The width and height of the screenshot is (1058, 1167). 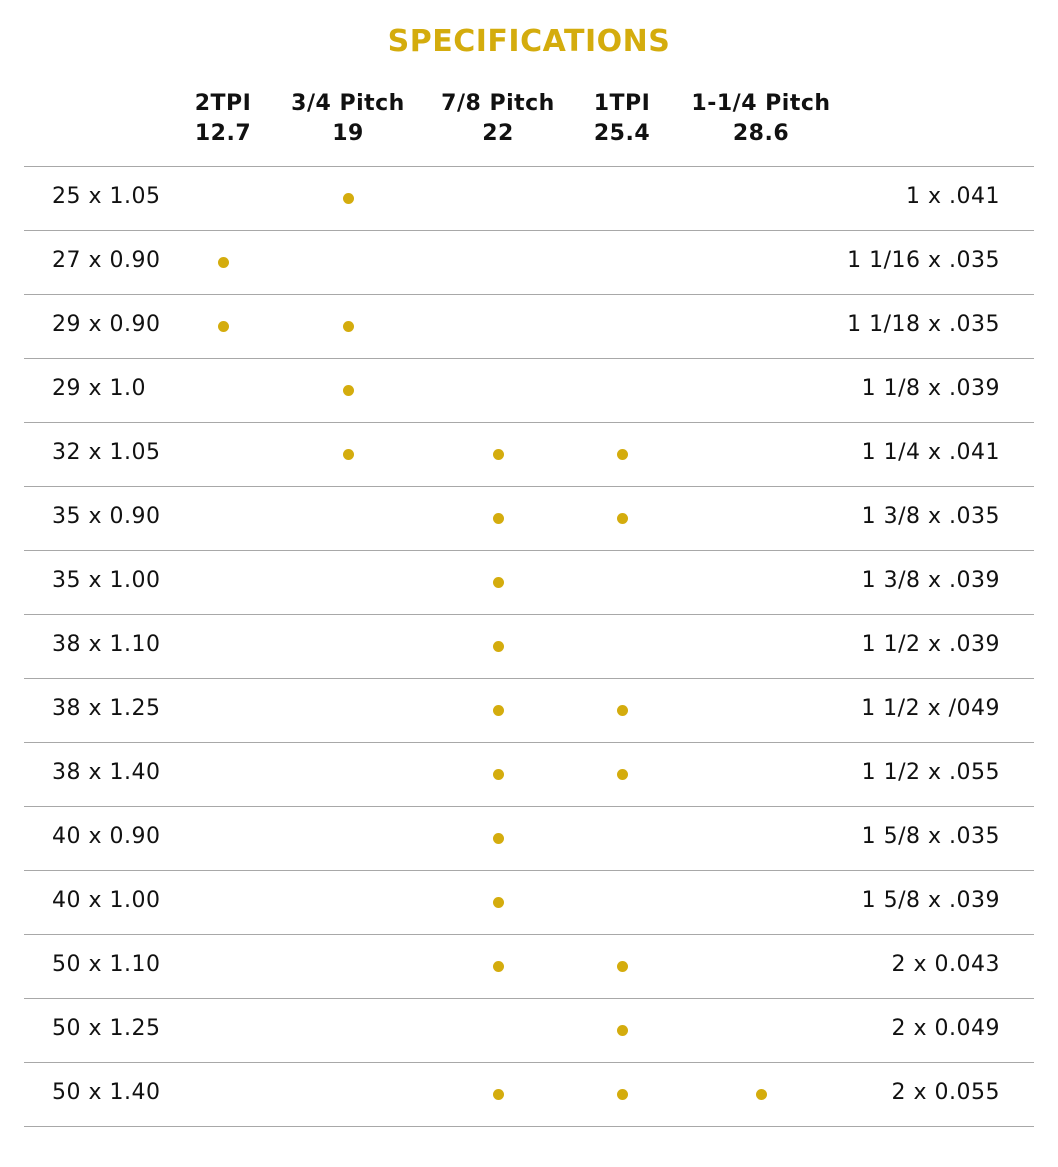 What do you see at coordinates (106, 900) in the screenshot?
I see `metric-size: 40 x 1.00` at bounding box center [106, 900].